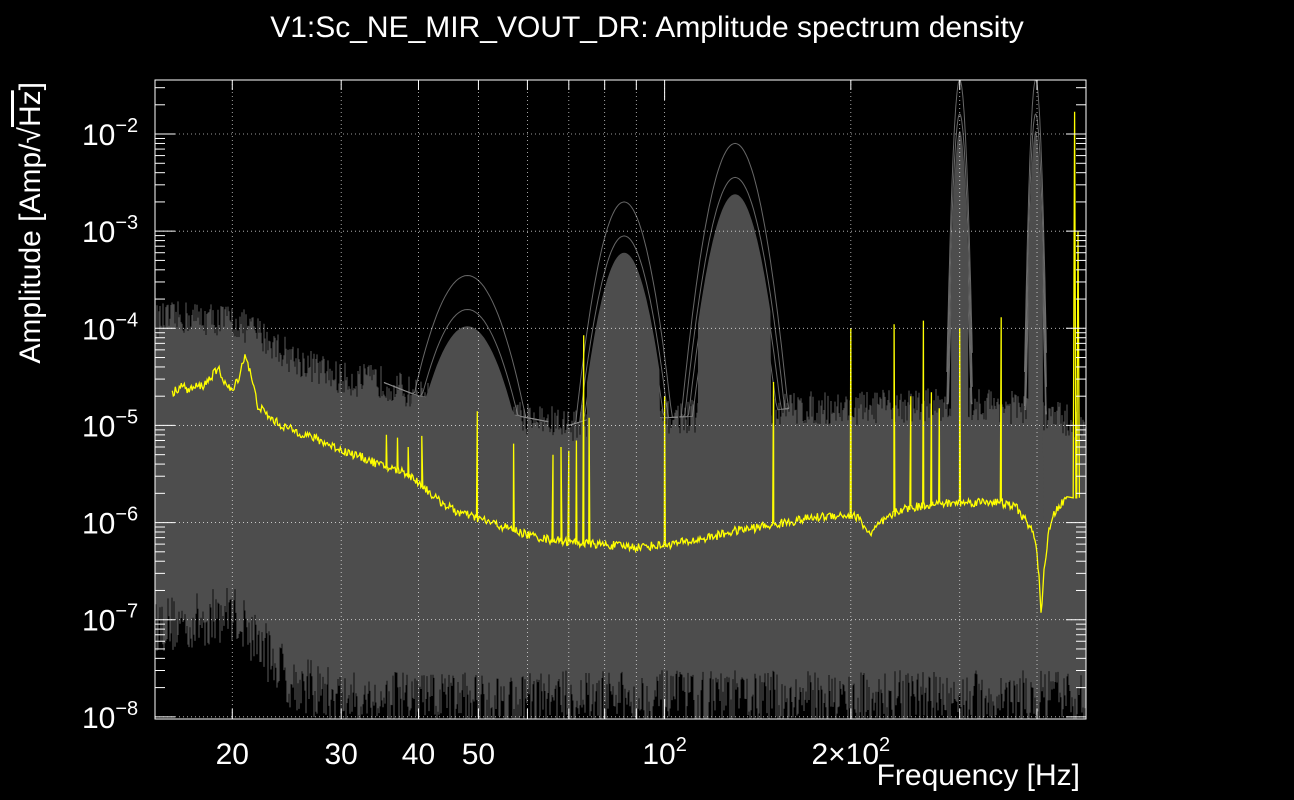 This screenshot has width=1294, height=800. Describe the element at coordinates (110, 522) in the screenshot. I see `y-tick-label: 10⁻⁶` at that location.